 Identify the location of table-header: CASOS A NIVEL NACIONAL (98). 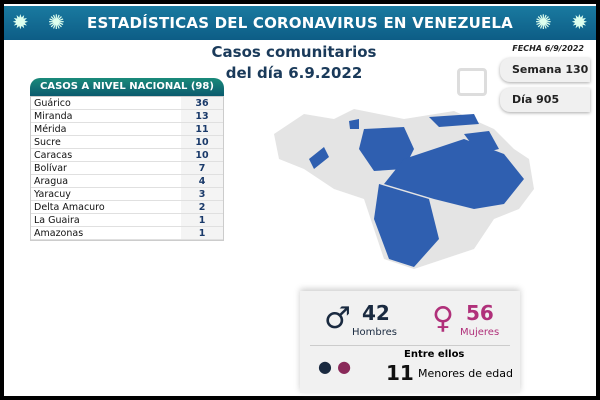
(127, 87).